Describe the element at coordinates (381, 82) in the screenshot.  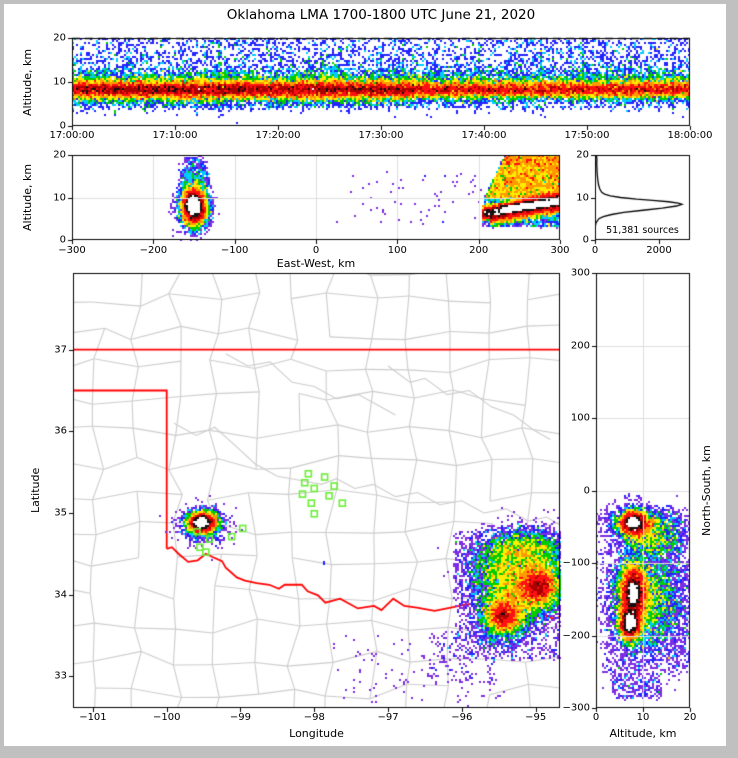
I see `panel-time-height` at that location.